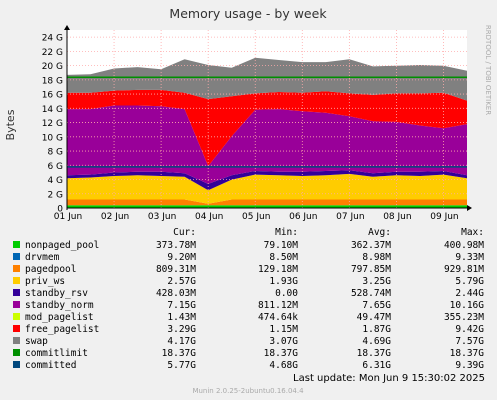 The image size is (497, 400). I want to click on legend-value-avg: 8.98M, so click(376, 257).